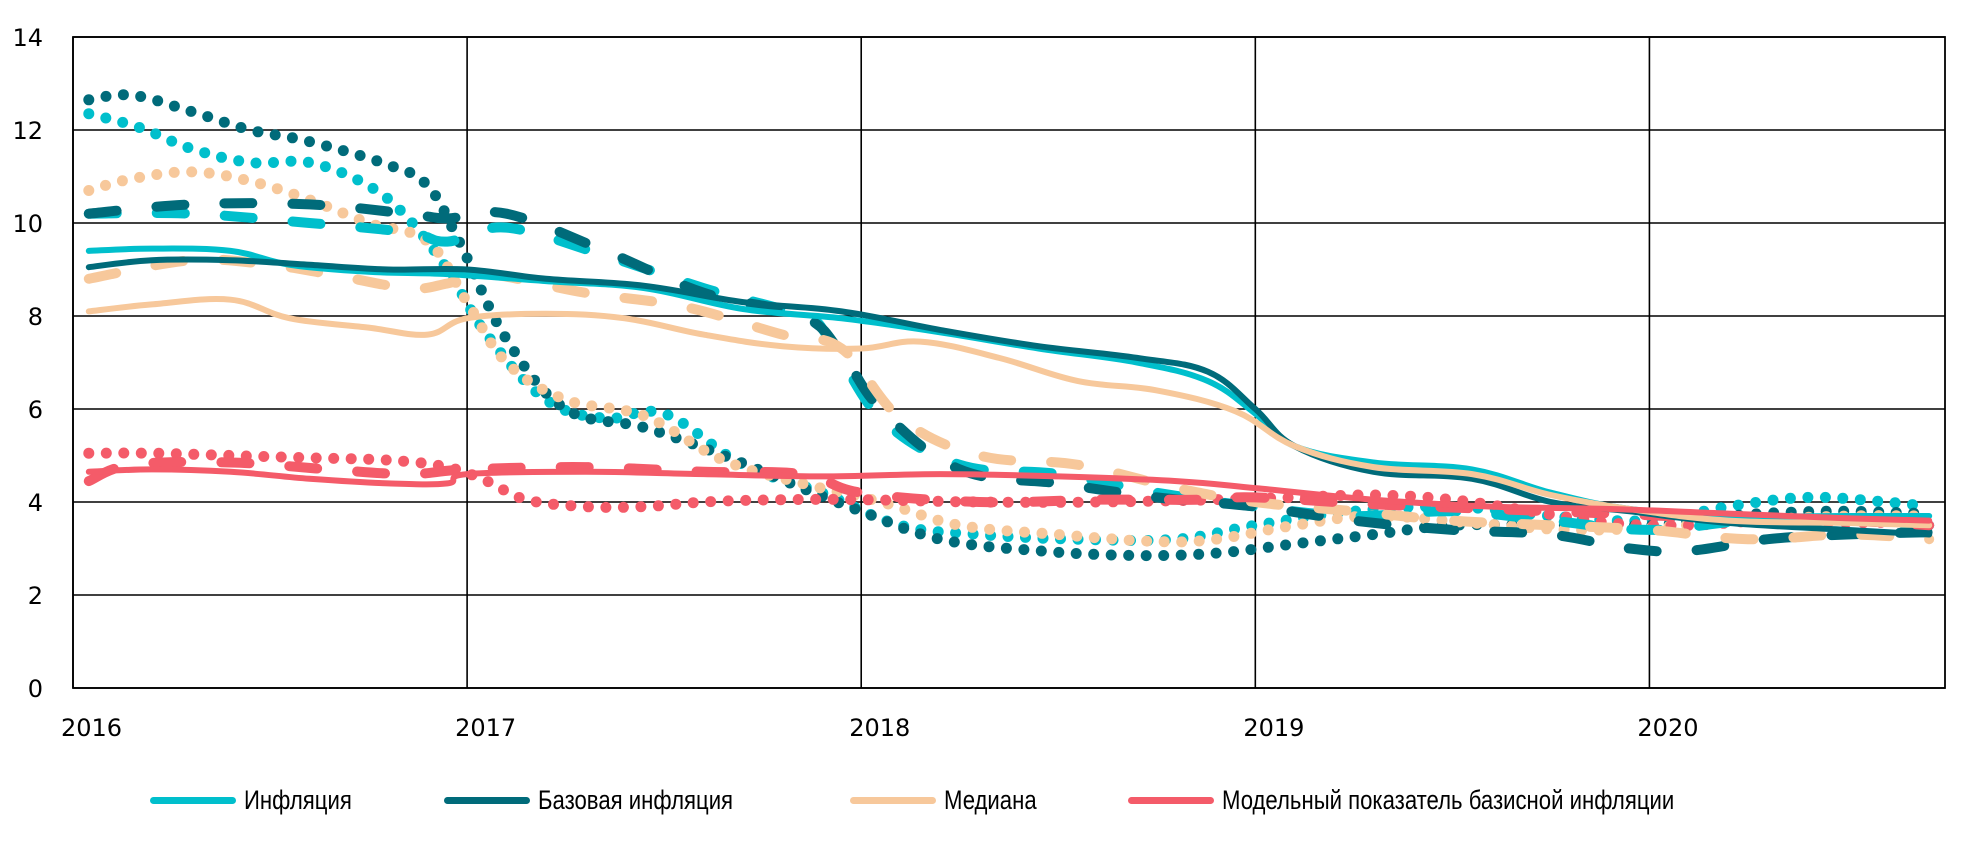 The height and width of the screenshot is (841, 1966). I want to click on legend-item-median: Медиана, so click(953, 800).